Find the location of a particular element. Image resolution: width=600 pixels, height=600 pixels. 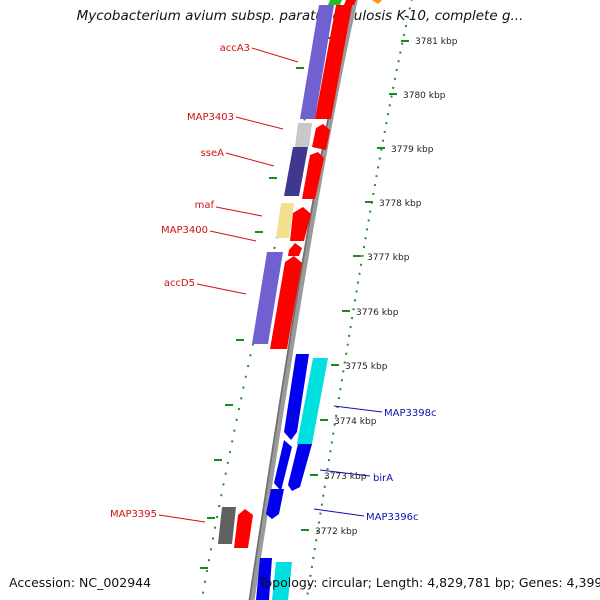

gene-label-MAP3395: MAP3395 is located at coordinates (133, 514).